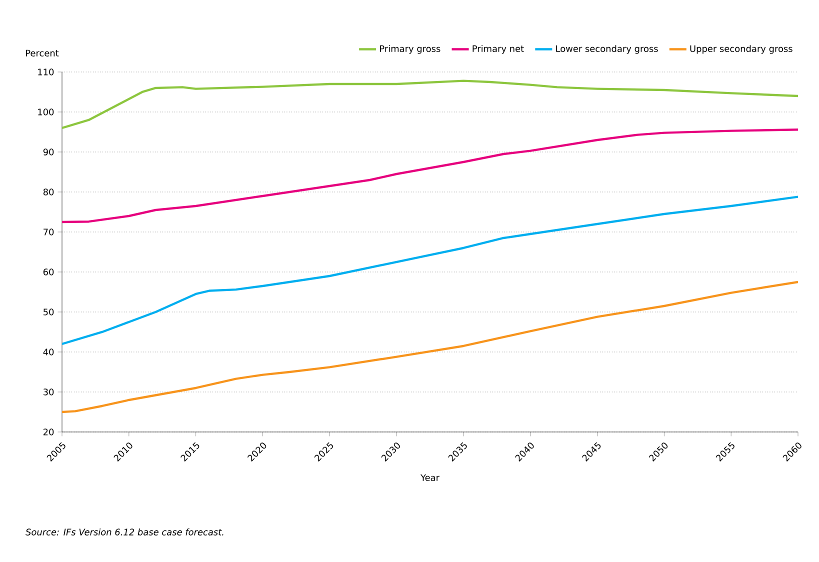  What do you see at coordinates (48, 272) in the screenshot?
I see `y-tick-label: 60` at bounding box center [48, 272].